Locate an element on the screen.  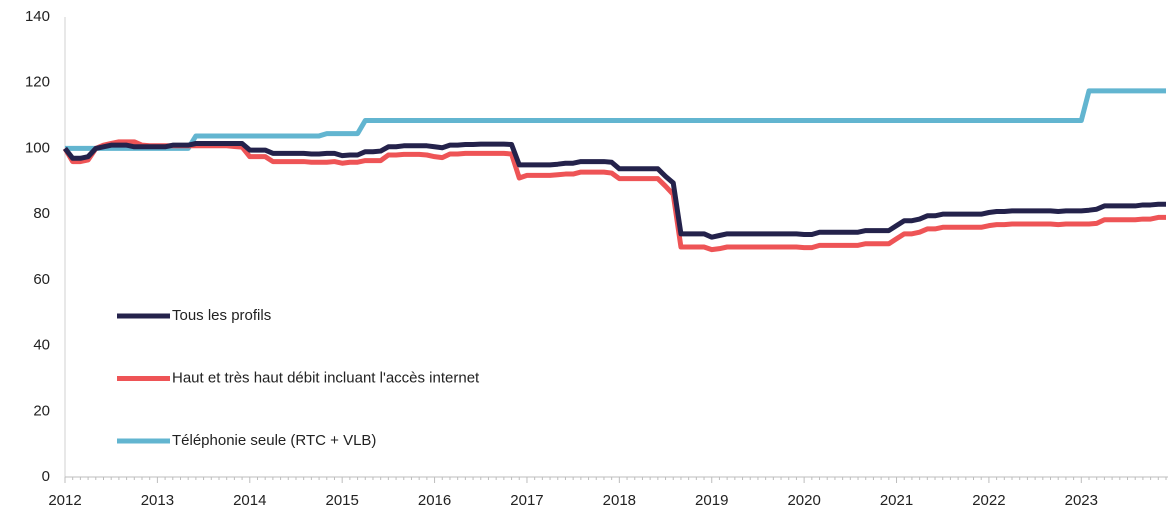
y-tick-label: 120 is located at coordinates (37, 82).